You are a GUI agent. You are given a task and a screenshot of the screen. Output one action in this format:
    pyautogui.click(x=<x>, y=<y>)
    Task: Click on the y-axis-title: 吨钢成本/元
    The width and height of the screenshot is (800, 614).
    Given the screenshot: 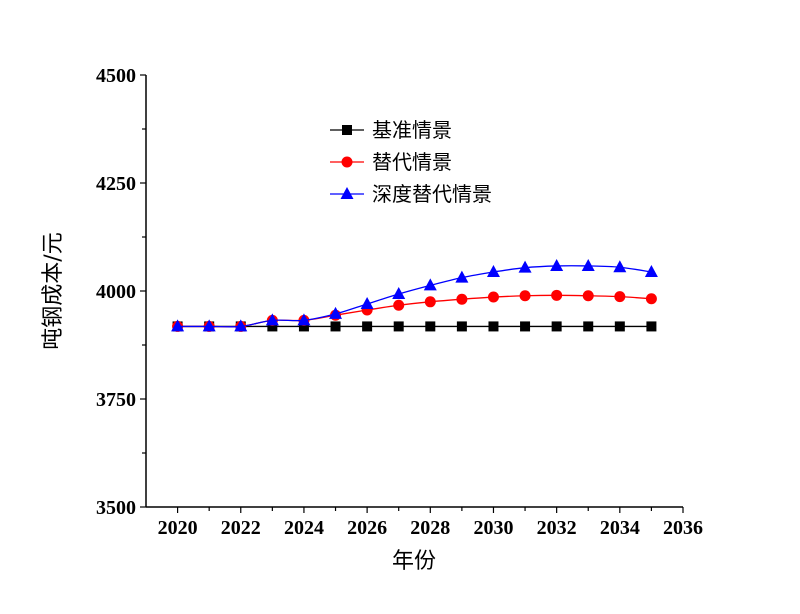 What is the action you would take?
    pyautogui.click(x=53, y=290)
    